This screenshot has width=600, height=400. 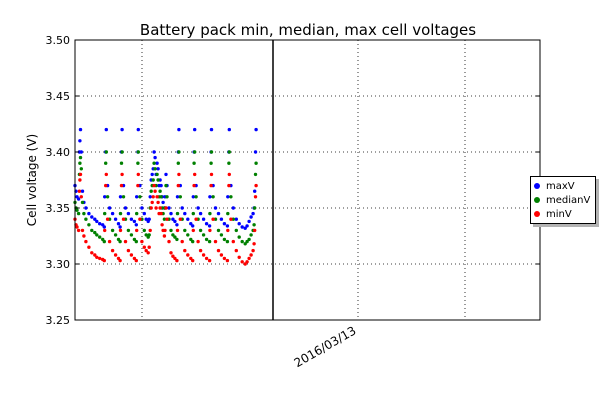 I want to click on y-tick-label: 3.30, so click(x=58, y=264).